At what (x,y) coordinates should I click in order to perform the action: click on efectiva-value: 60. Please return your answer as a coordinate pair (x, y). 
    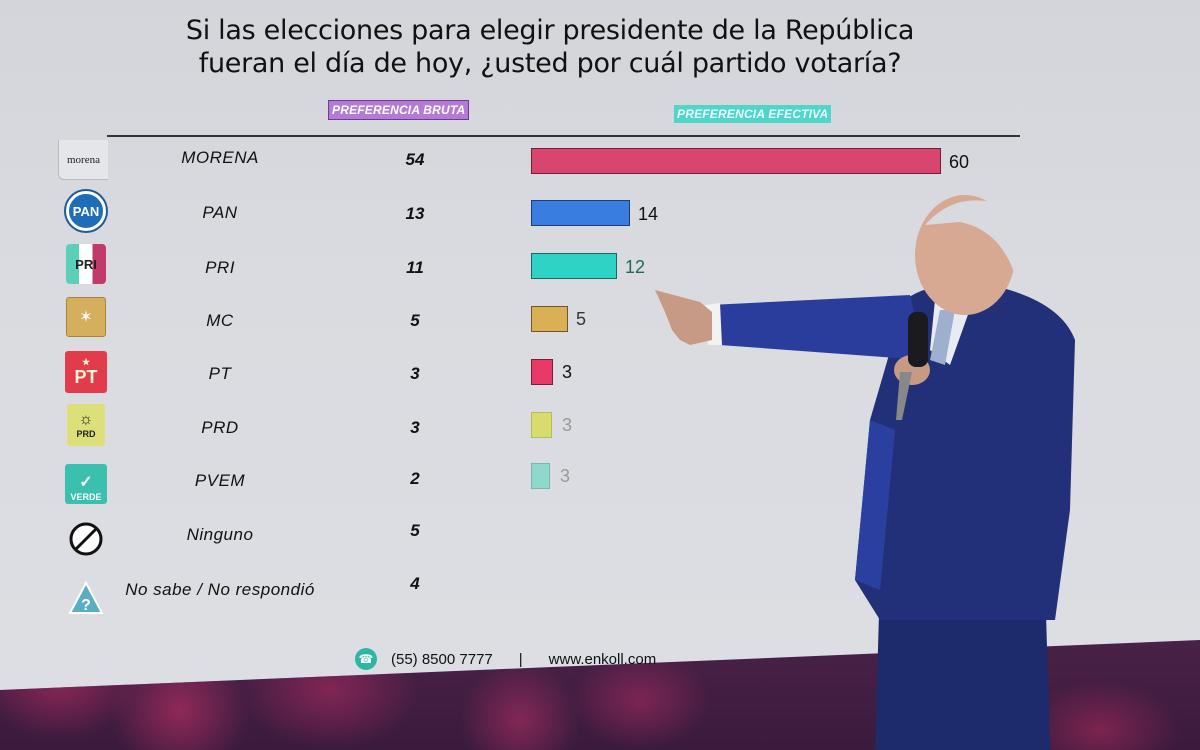
    Looking at the image, I should click on (959, 162).